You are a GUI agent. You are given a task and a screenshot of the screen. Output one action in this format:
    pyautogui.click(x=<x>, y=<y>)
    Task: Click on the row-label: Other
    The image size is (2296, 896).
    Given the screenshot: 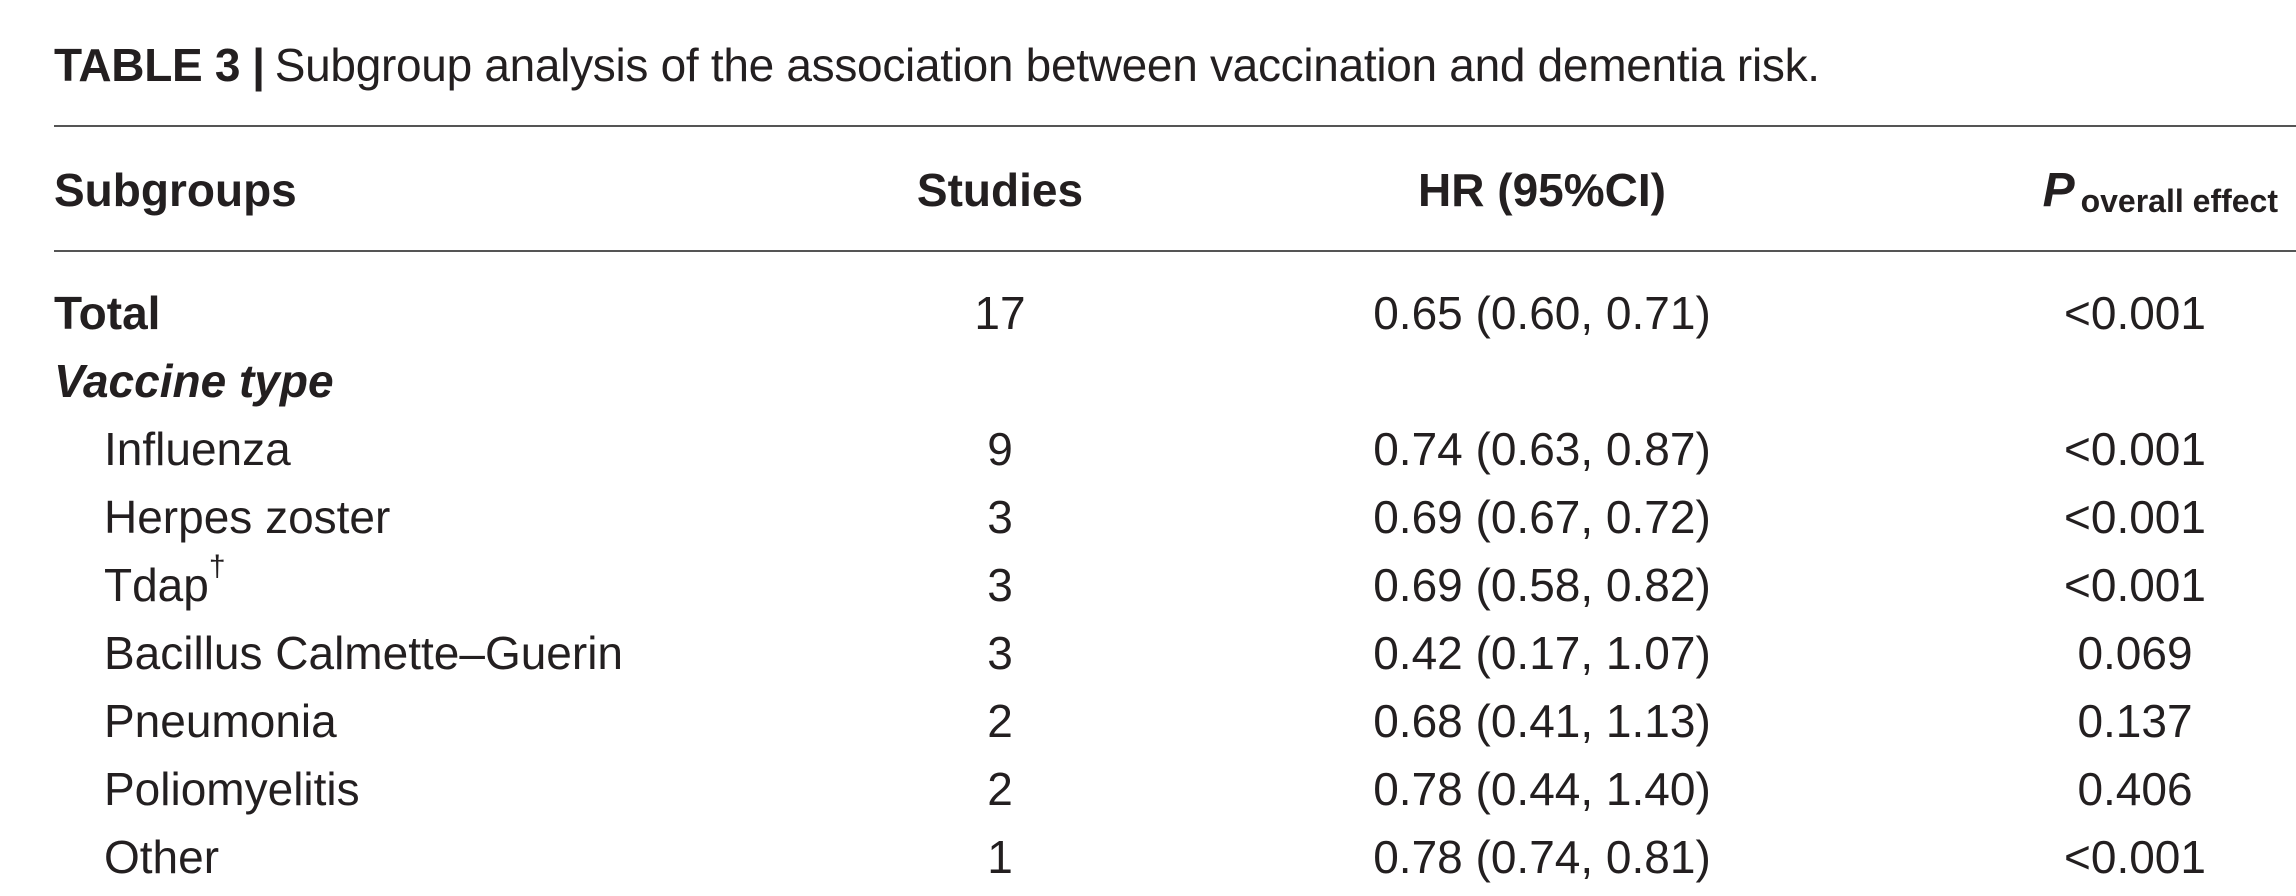 What is the action you would take?
    pyautogui.click(x=162, y=857)
    